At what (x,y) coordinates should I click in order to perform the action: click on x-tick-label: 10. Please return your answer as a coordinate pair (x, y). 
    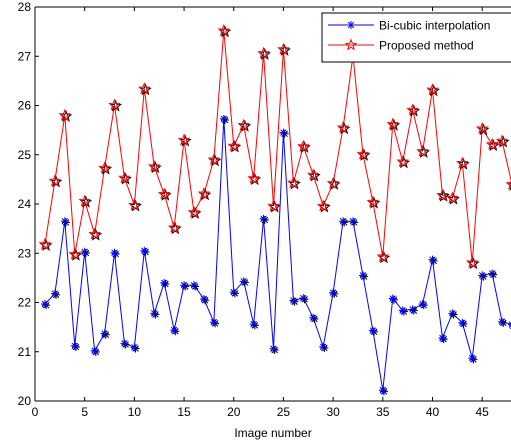
    Looking at the image, I should click on (135, 412).